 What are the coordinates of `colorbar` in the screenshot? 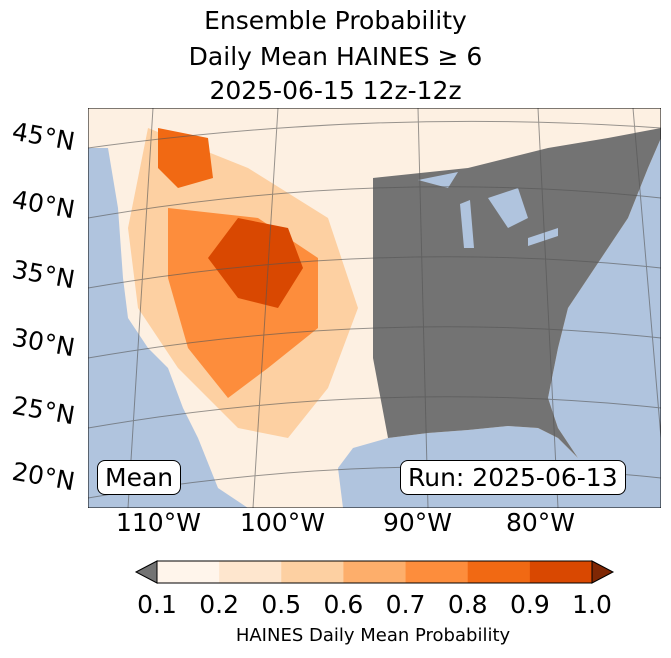 It's located at (374, 572).